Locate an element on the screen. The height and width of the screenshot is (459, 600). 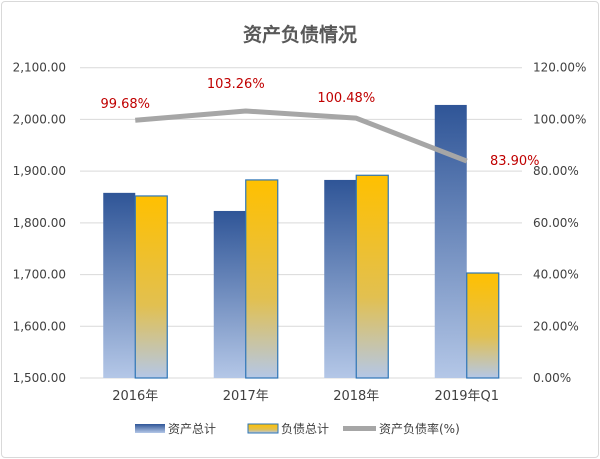
right-axis-tick: 20.00% is located at coordinates (556, 326).